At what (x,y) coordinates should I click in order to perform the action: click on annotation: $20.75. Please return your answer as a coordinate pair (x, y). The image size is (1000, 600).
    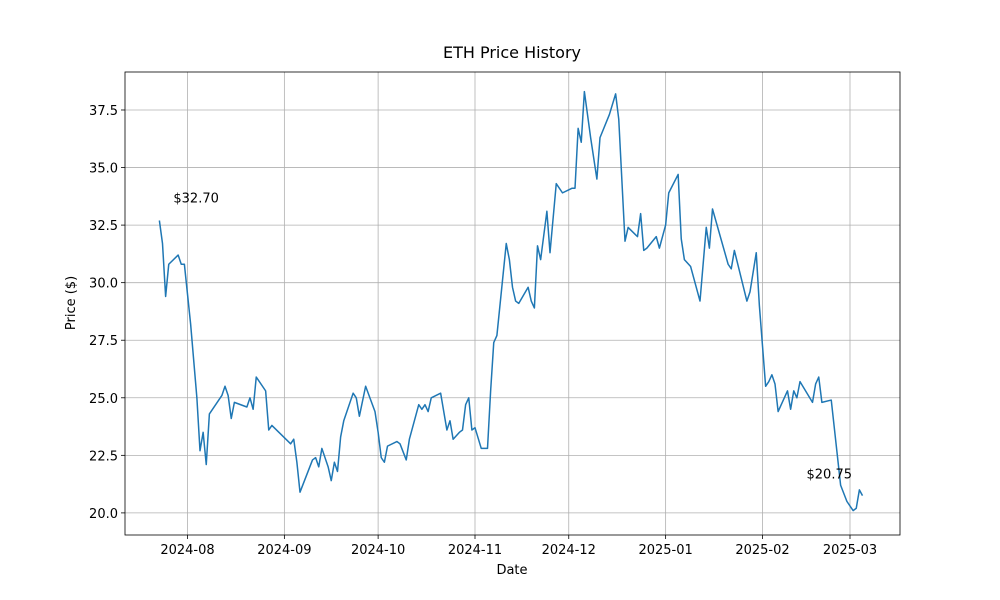
    Looking at the image, I should click on (830, 475).